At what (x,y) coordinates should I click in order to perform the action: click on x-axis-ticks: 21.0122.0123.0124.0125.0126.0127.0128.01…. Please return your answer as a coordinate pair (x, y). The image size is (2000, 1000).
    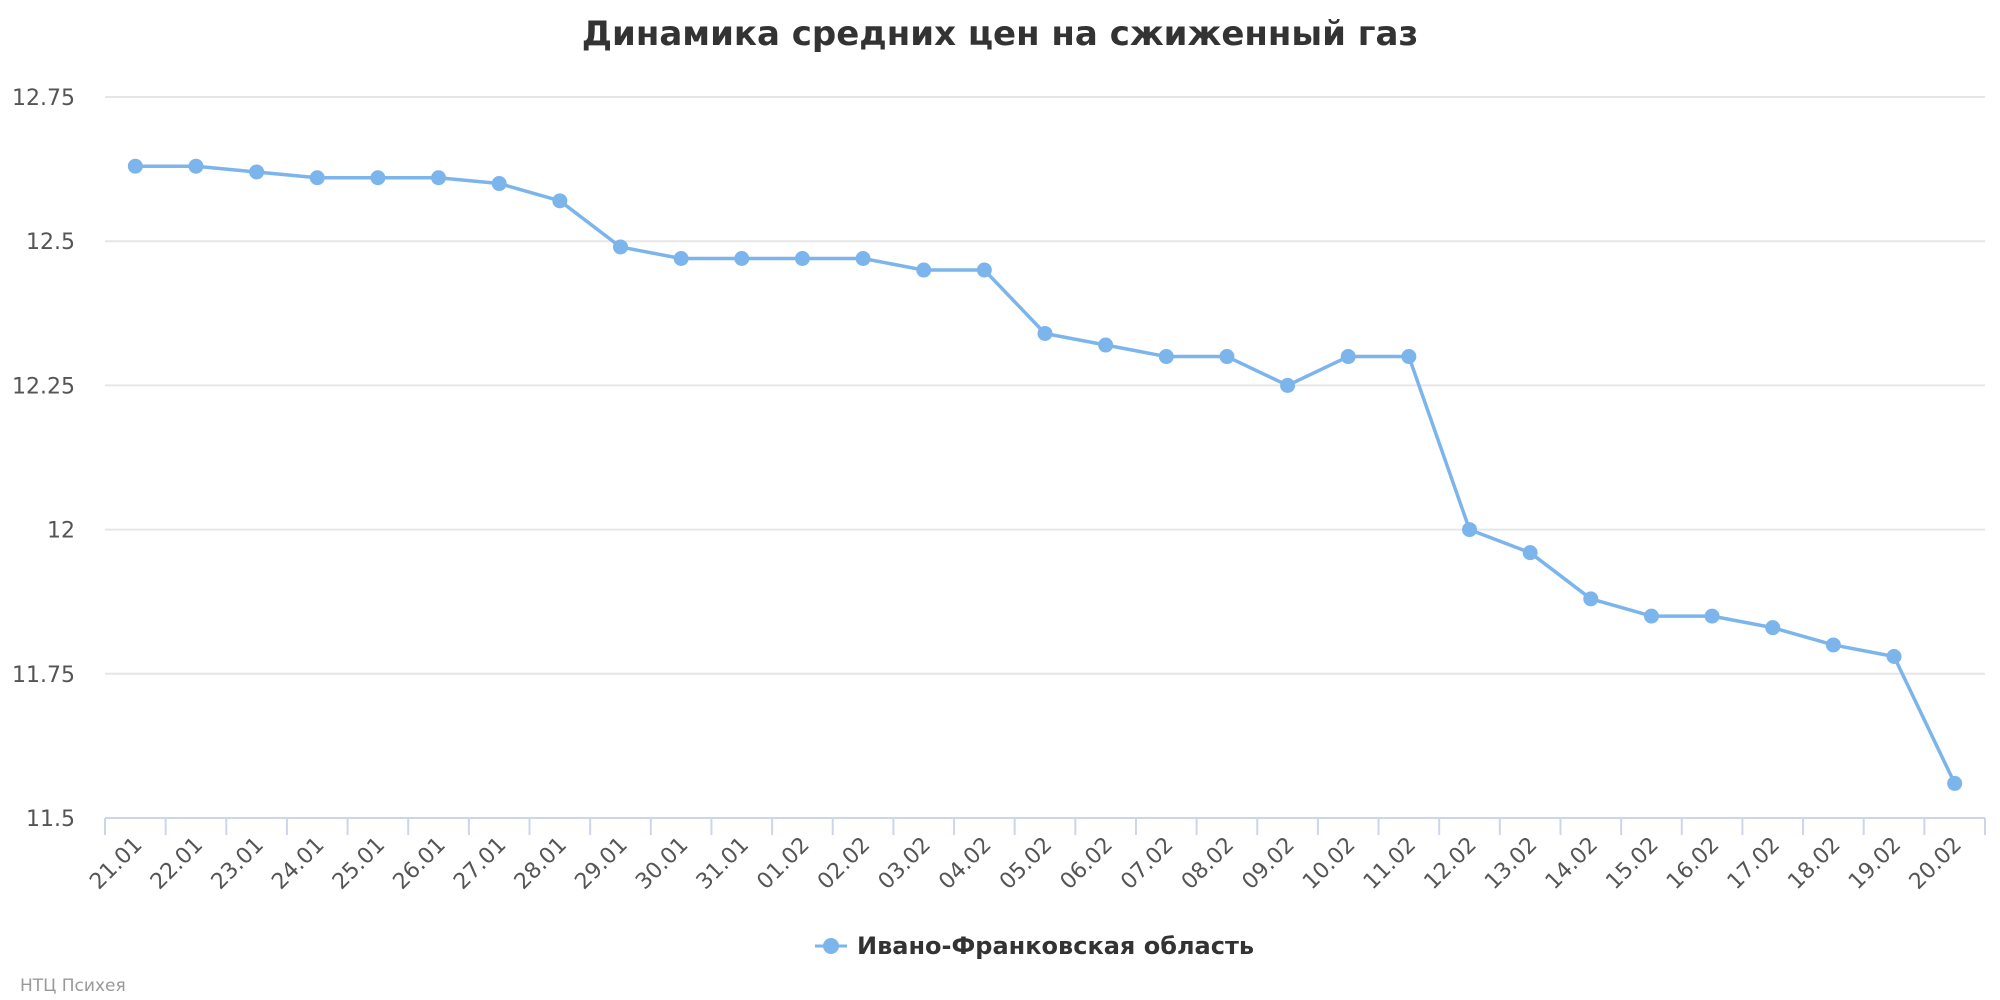
    Looking at the image, I should click on (1035, 856).